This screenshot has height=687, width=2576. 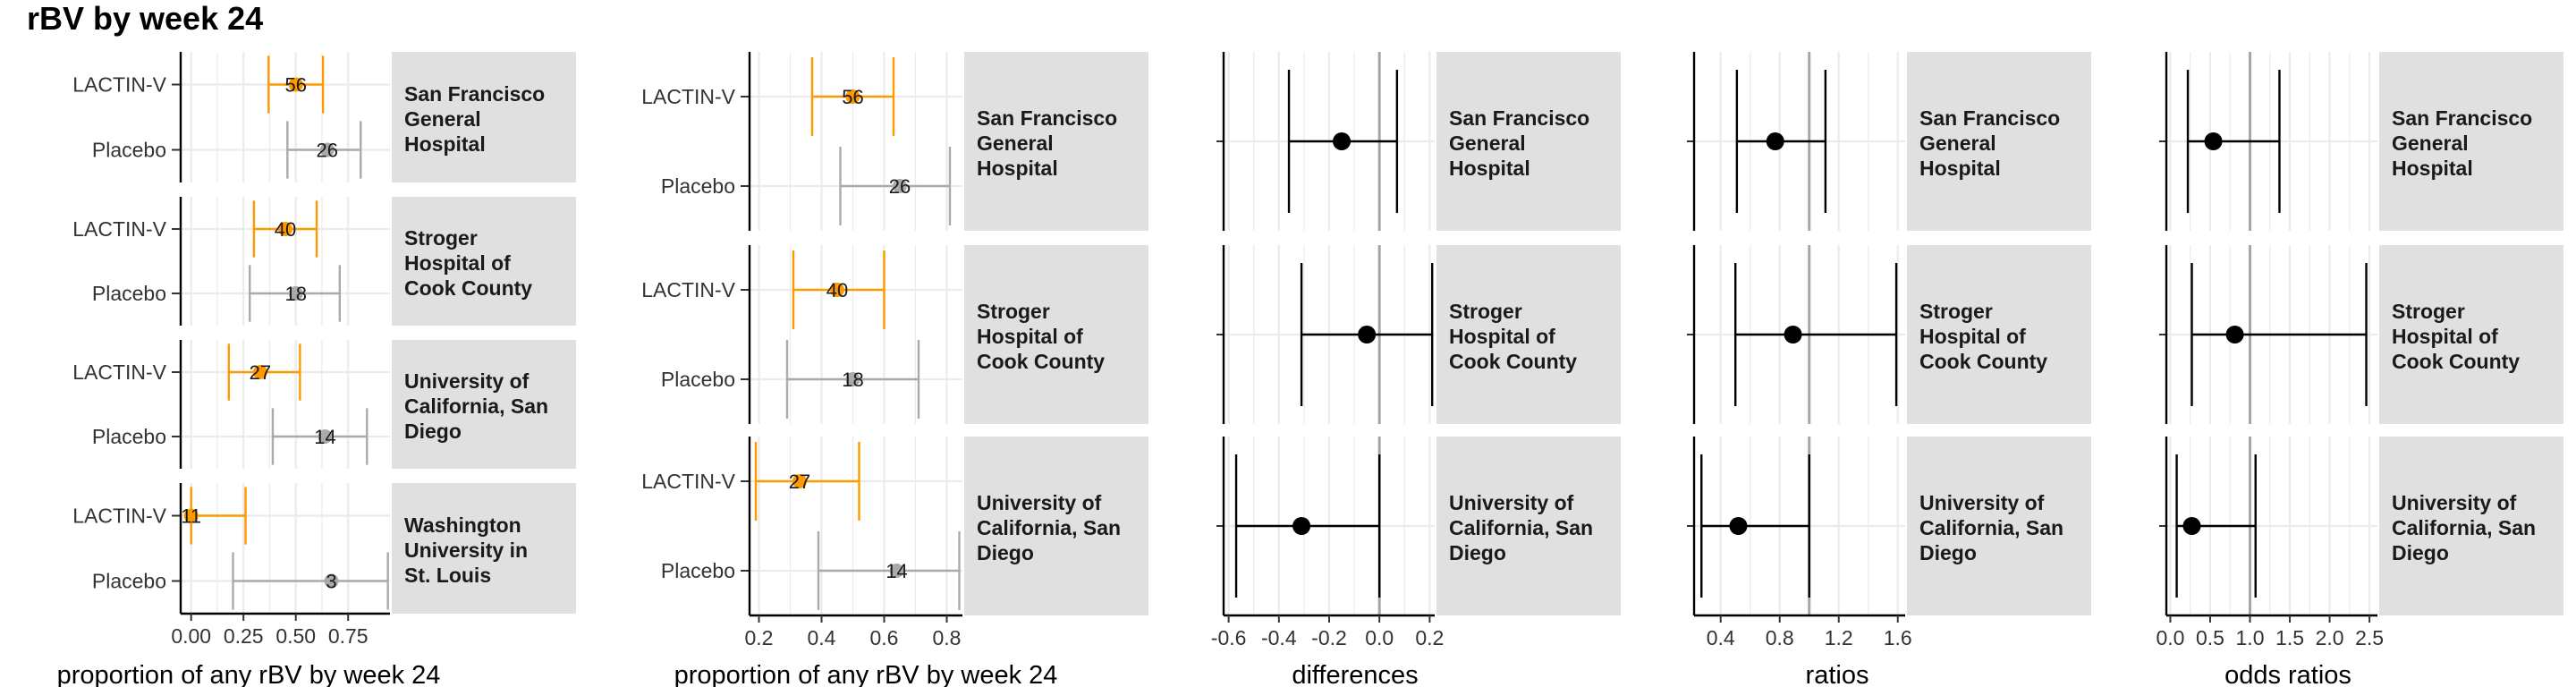 I want to click on strip-label-line: Stroger, so click(x=1013, y=311).